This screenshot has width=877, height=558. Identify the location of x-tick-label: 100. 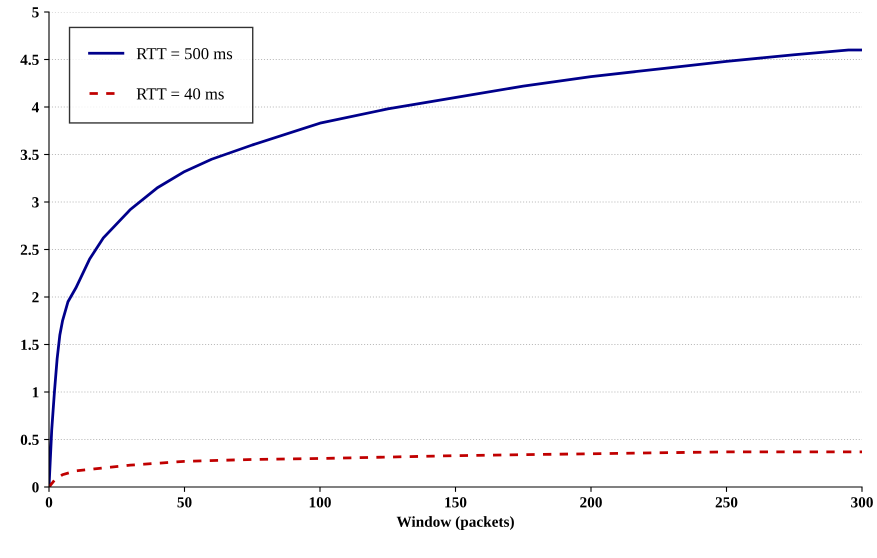
(320, 502).